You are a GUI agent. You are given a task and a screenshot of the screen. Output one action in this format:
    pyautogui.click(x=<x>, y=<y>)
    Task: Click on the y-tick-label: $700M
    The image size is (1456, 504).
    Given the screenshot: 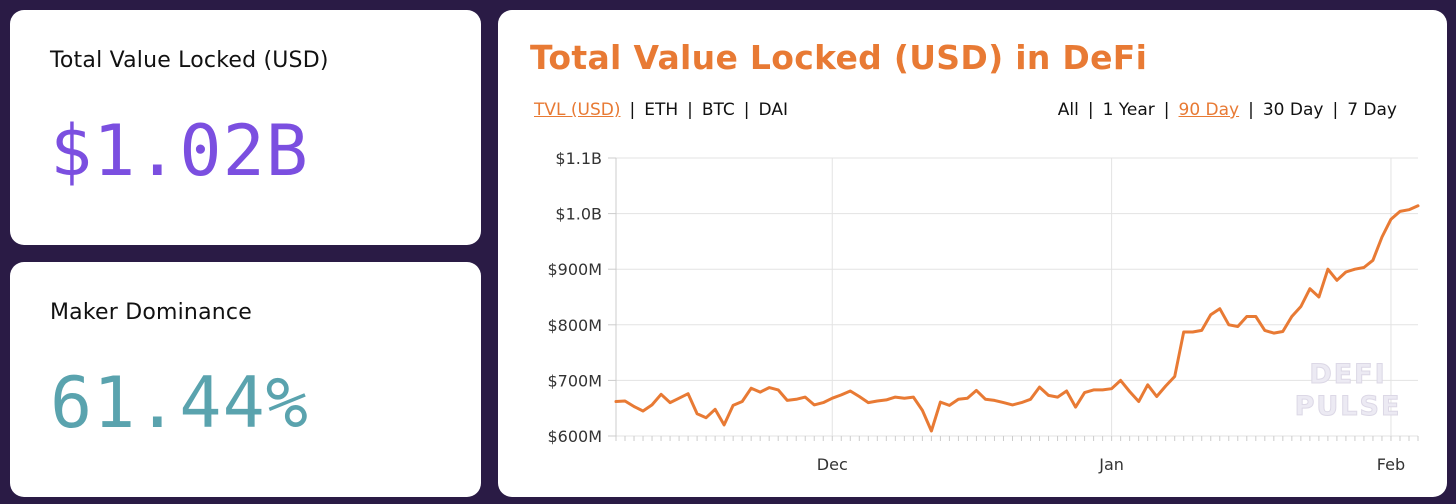 What is the action you would take?
    pyautogui.click(x=574, y=380)
    